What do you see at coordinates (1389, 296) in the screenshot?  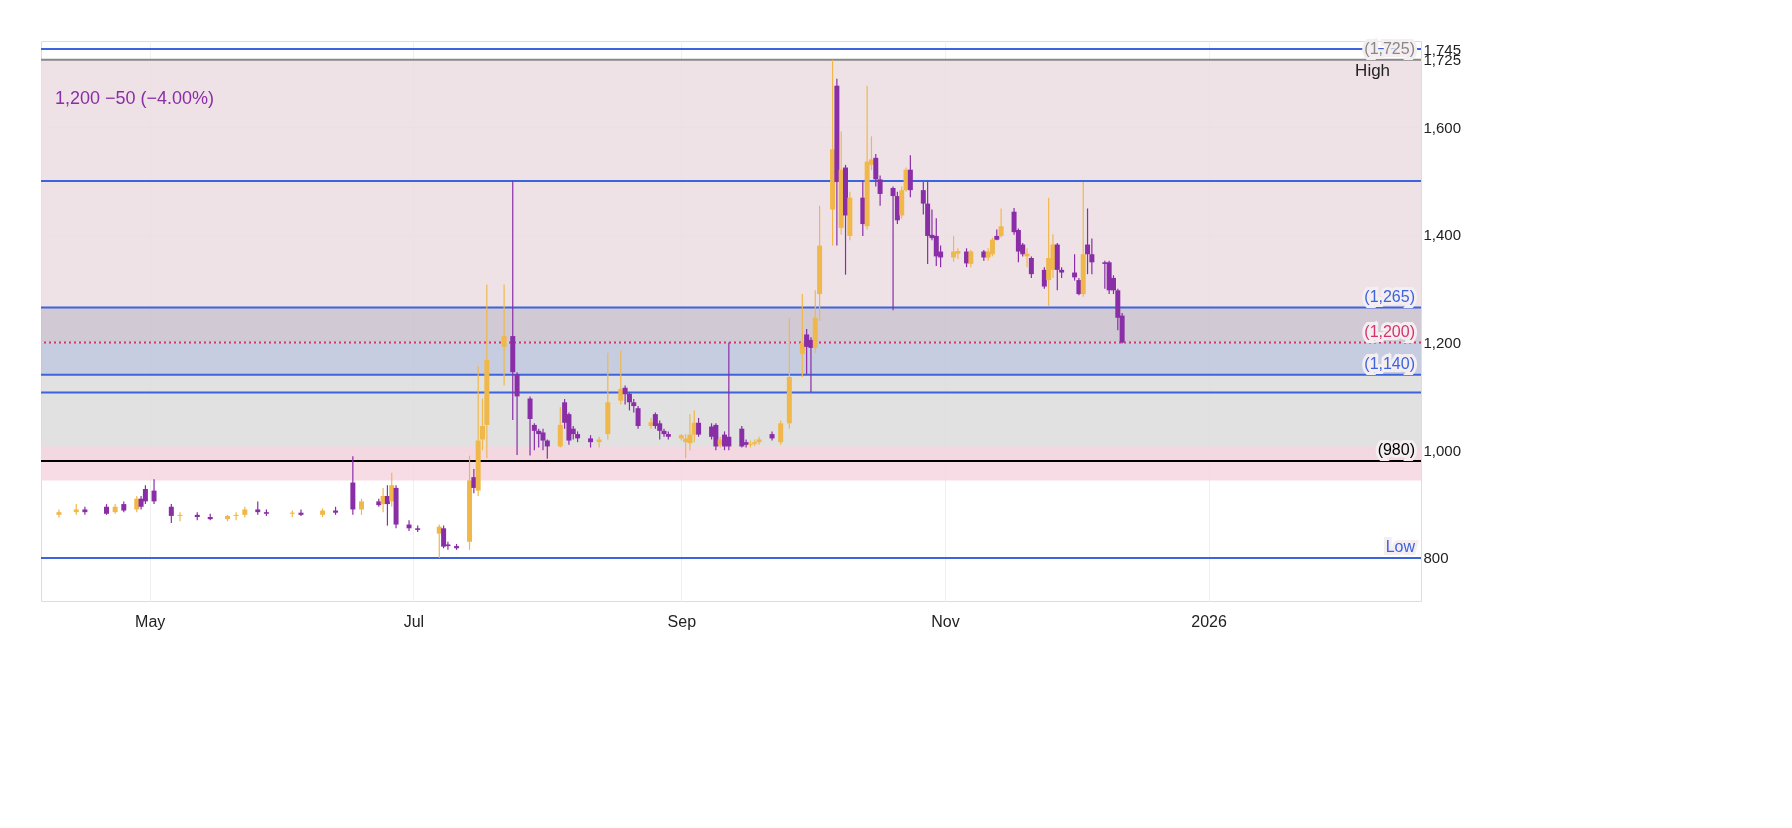 I see `ref-line-label: (1,265)` at bounding box center [1389, 296].